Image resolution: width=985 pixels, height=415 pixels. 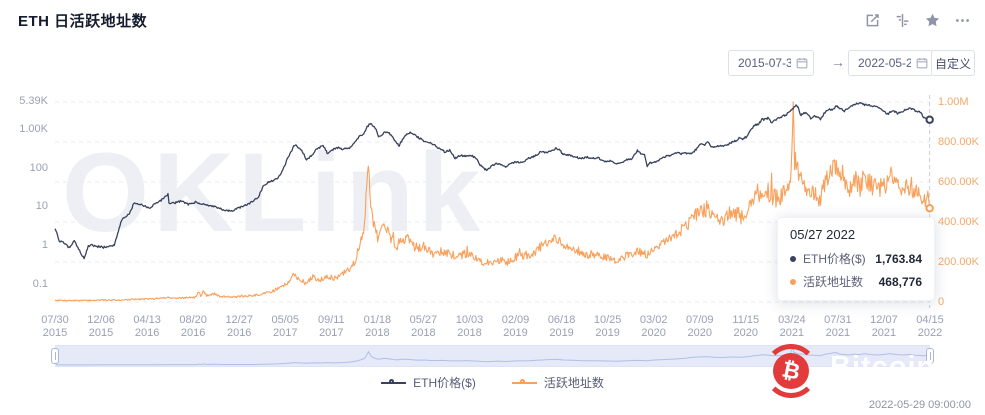 What do you see at coordinates (856, 270) in the screenshot?
I see `tooltip-rows: ETH价格($) 1,763.84 活跃地址数 468,776` at bounding box center [856, 270].